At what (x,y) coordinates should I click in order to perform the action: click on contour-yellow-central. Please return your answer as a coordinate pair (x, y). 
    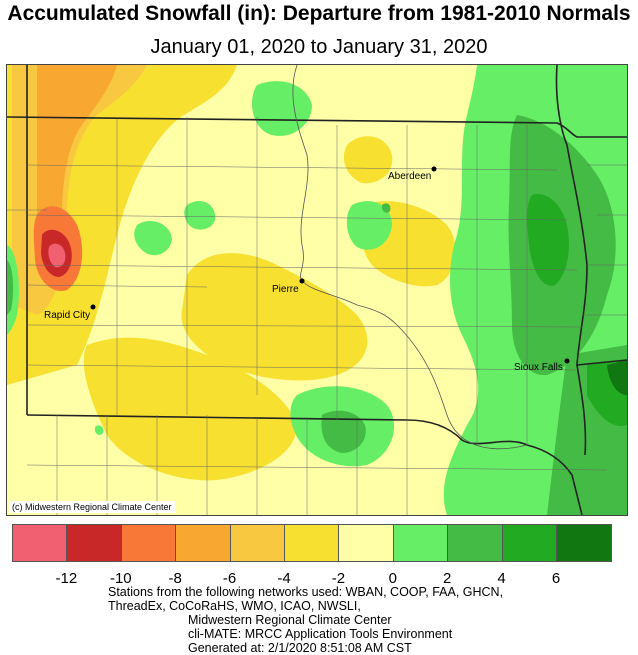
    Looking at the image, I should click on (274, 317).